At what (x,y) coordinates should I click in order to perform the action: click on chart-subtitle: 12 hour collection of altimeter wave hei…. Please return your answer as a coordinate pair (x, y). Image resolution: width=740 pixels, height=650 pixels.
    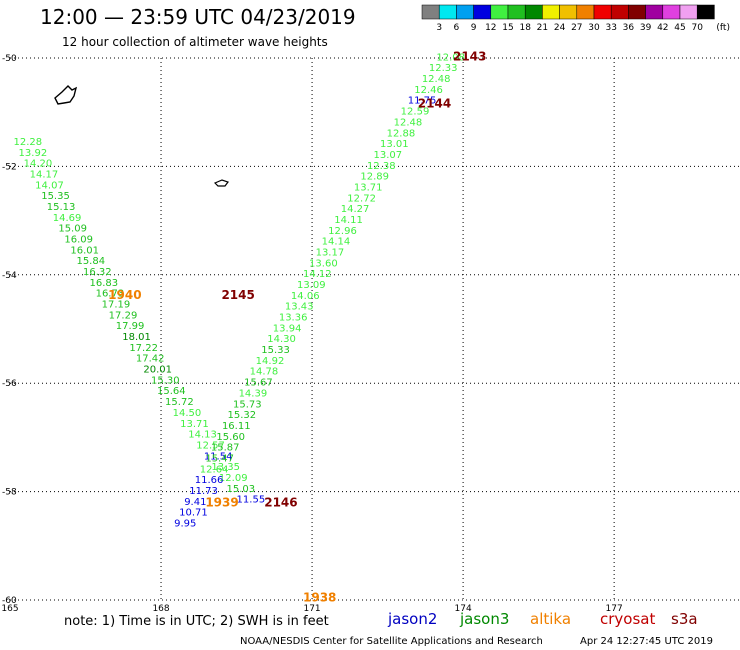
    Looking at the image, I should click on (195, 42).